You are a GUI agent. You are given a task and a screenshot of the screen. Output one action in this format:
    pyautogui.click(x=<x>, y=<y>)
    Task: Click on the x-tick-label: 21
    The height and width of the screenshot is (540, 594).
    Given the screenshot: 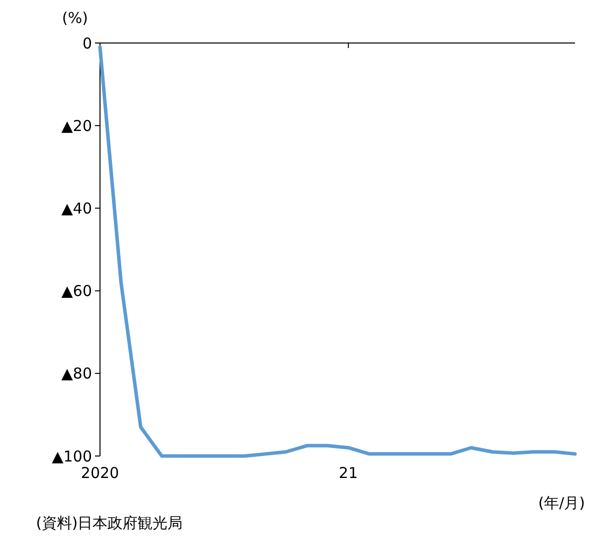 What is the action you would take?
    pyautogui.click(x=348, y=473)
    